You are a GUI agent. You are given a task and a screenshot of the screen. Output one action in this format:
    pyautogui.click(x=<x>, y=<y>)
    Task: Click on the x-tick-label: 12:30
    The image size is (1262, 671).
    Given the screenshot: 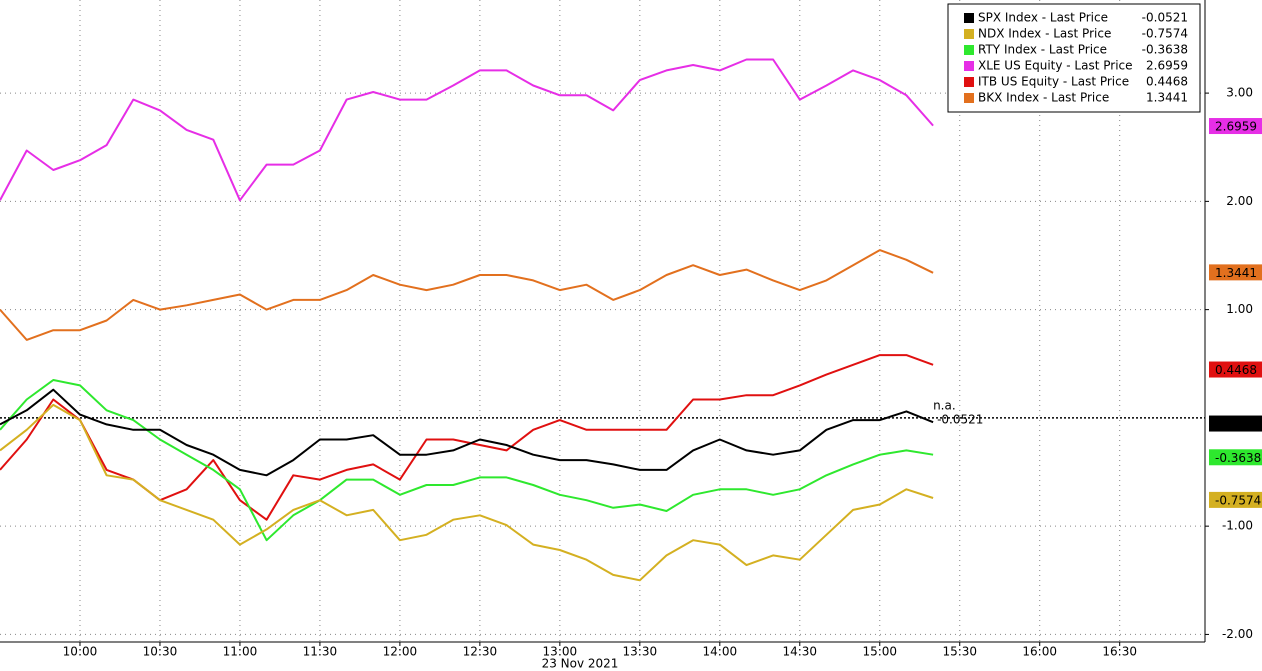 What is the action you would take?
    pyautogui.click(x=480, y=652)
    